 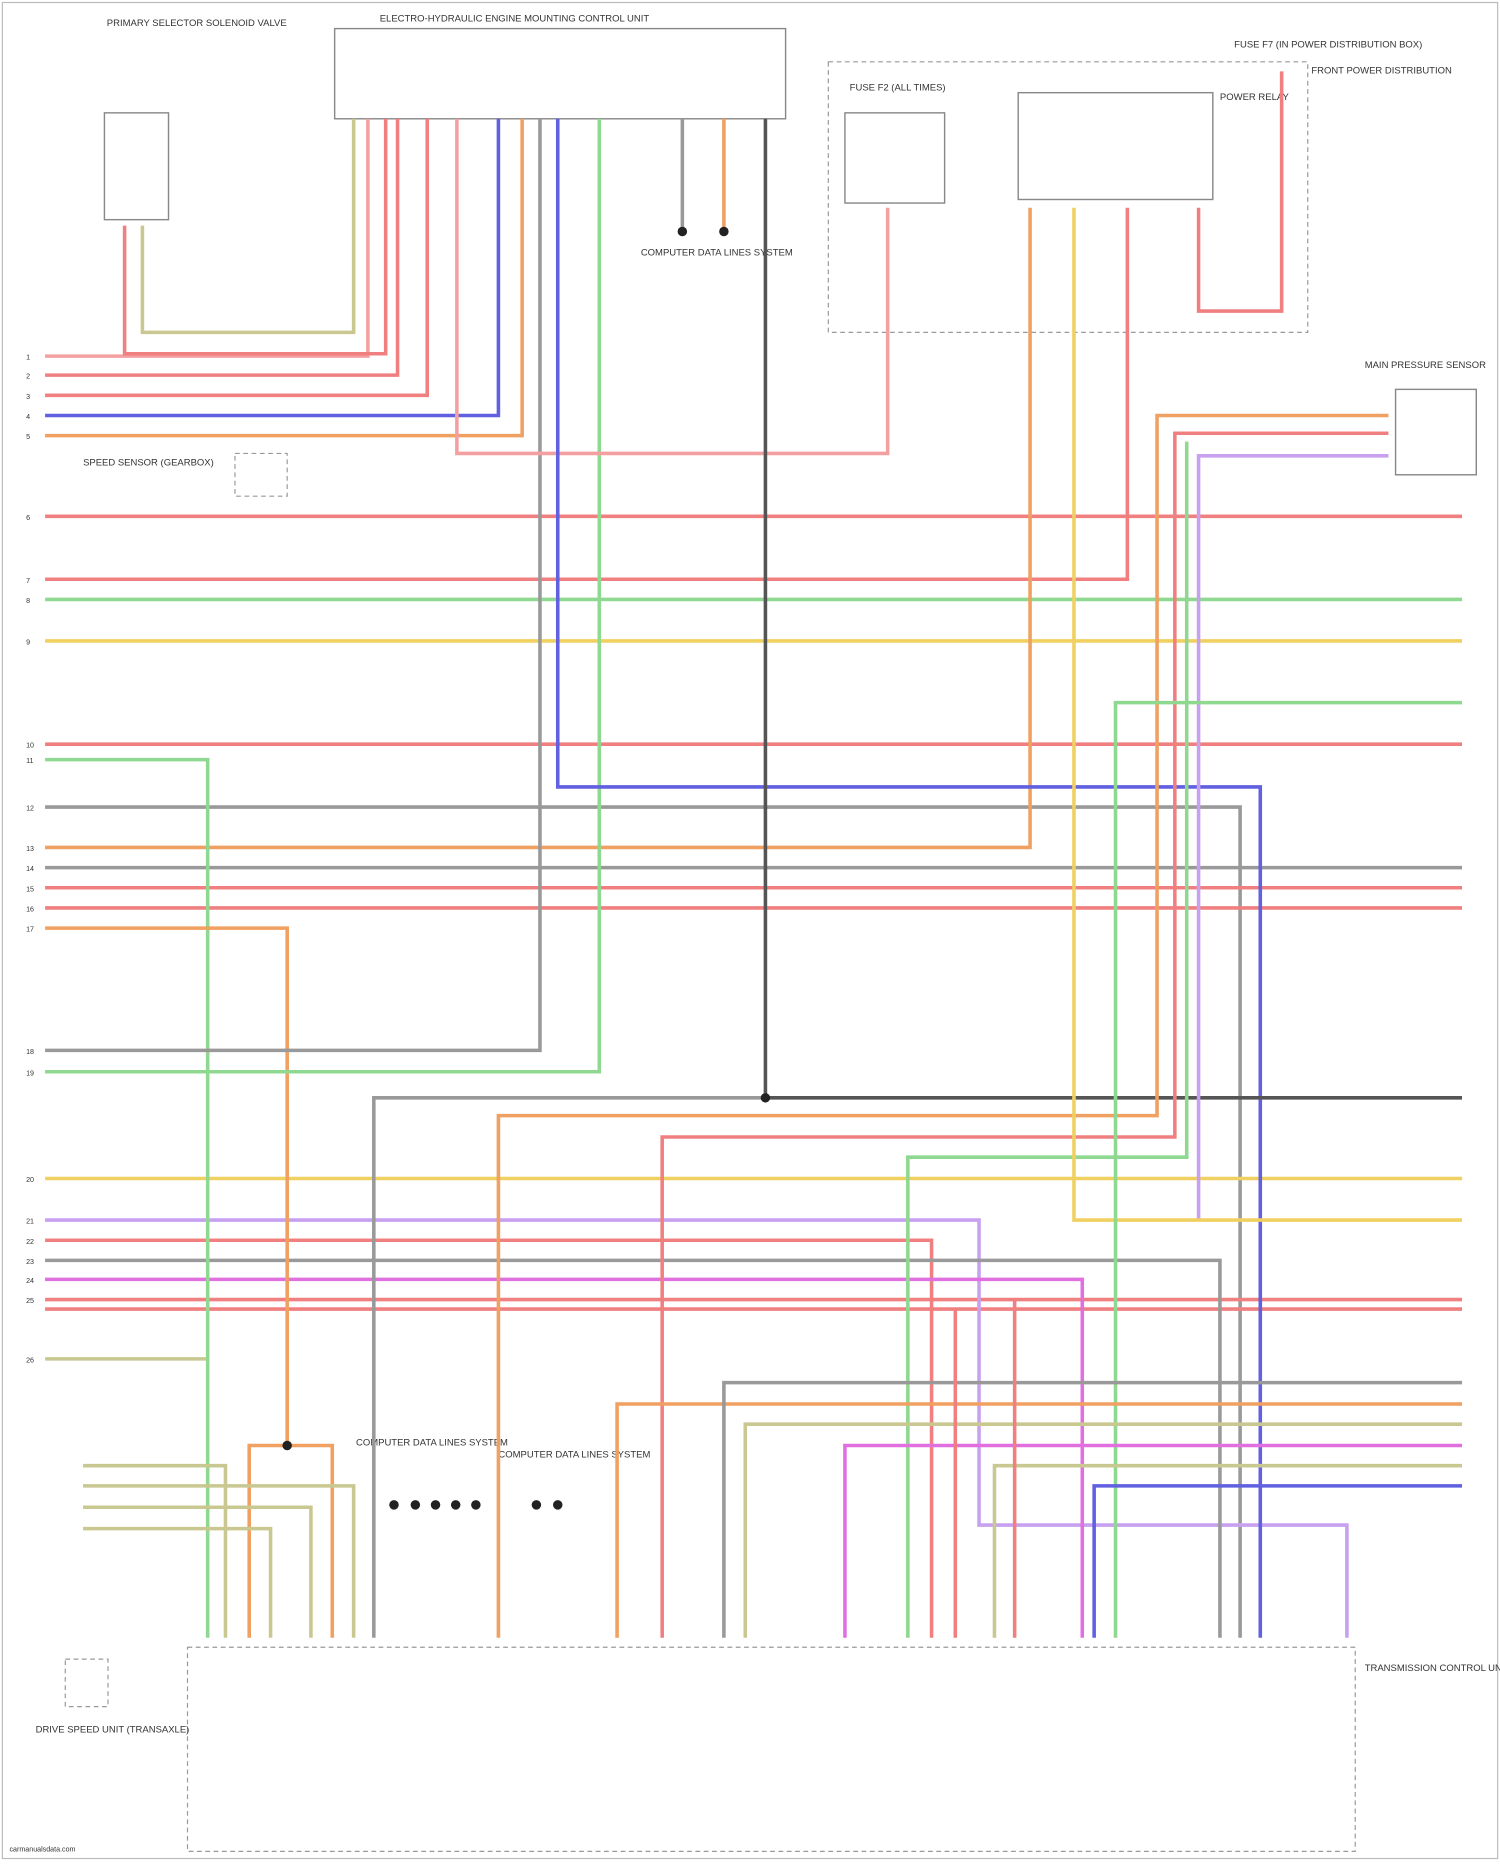 What do you see at coordinates (30, 1180) in the screenshot?
I see `pin-number: 20` at bounding box center [30, 1180].